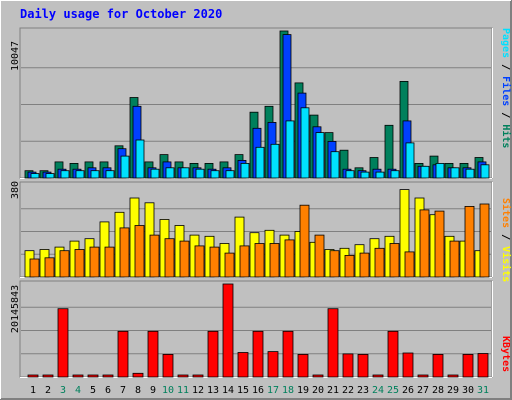 The width and height of the screenshot is (512, 400). Describe the element at coordinates (93, 390) in the screenshot. I see `x-tick-label: 5` at that location.